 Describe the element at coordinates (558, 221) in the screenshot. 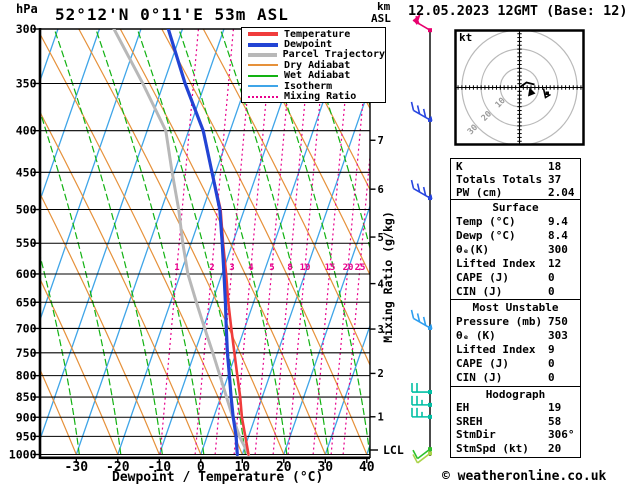

I see `panel-row-value: 9.4` at that location.